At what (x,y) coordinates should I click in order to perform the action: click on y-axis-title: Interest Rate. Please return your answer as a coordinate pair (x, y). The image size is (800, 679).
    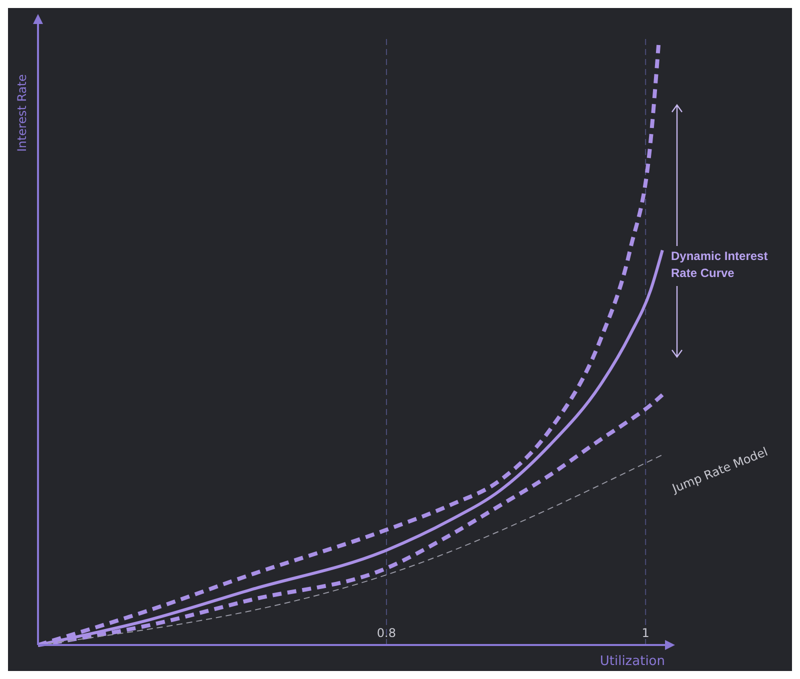
    Looking at the image, I should click on (22, 113).